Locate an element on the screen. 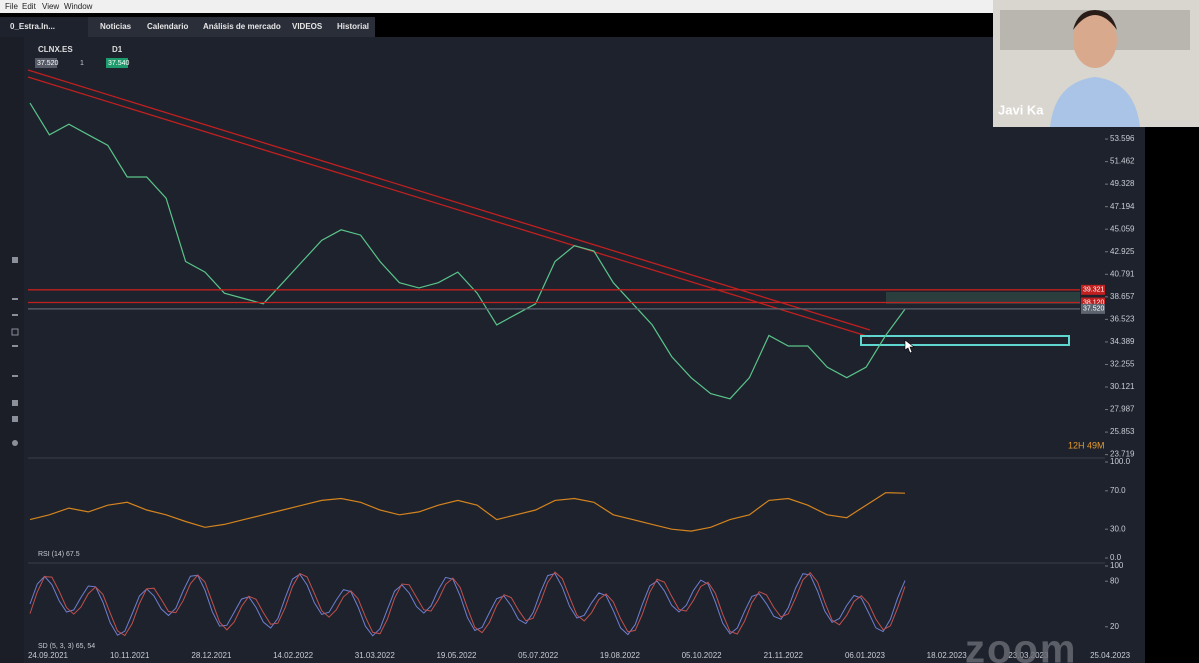 This screenshot has height=663, width=1199. tab: Calendario is located at coordinates (167, 26).